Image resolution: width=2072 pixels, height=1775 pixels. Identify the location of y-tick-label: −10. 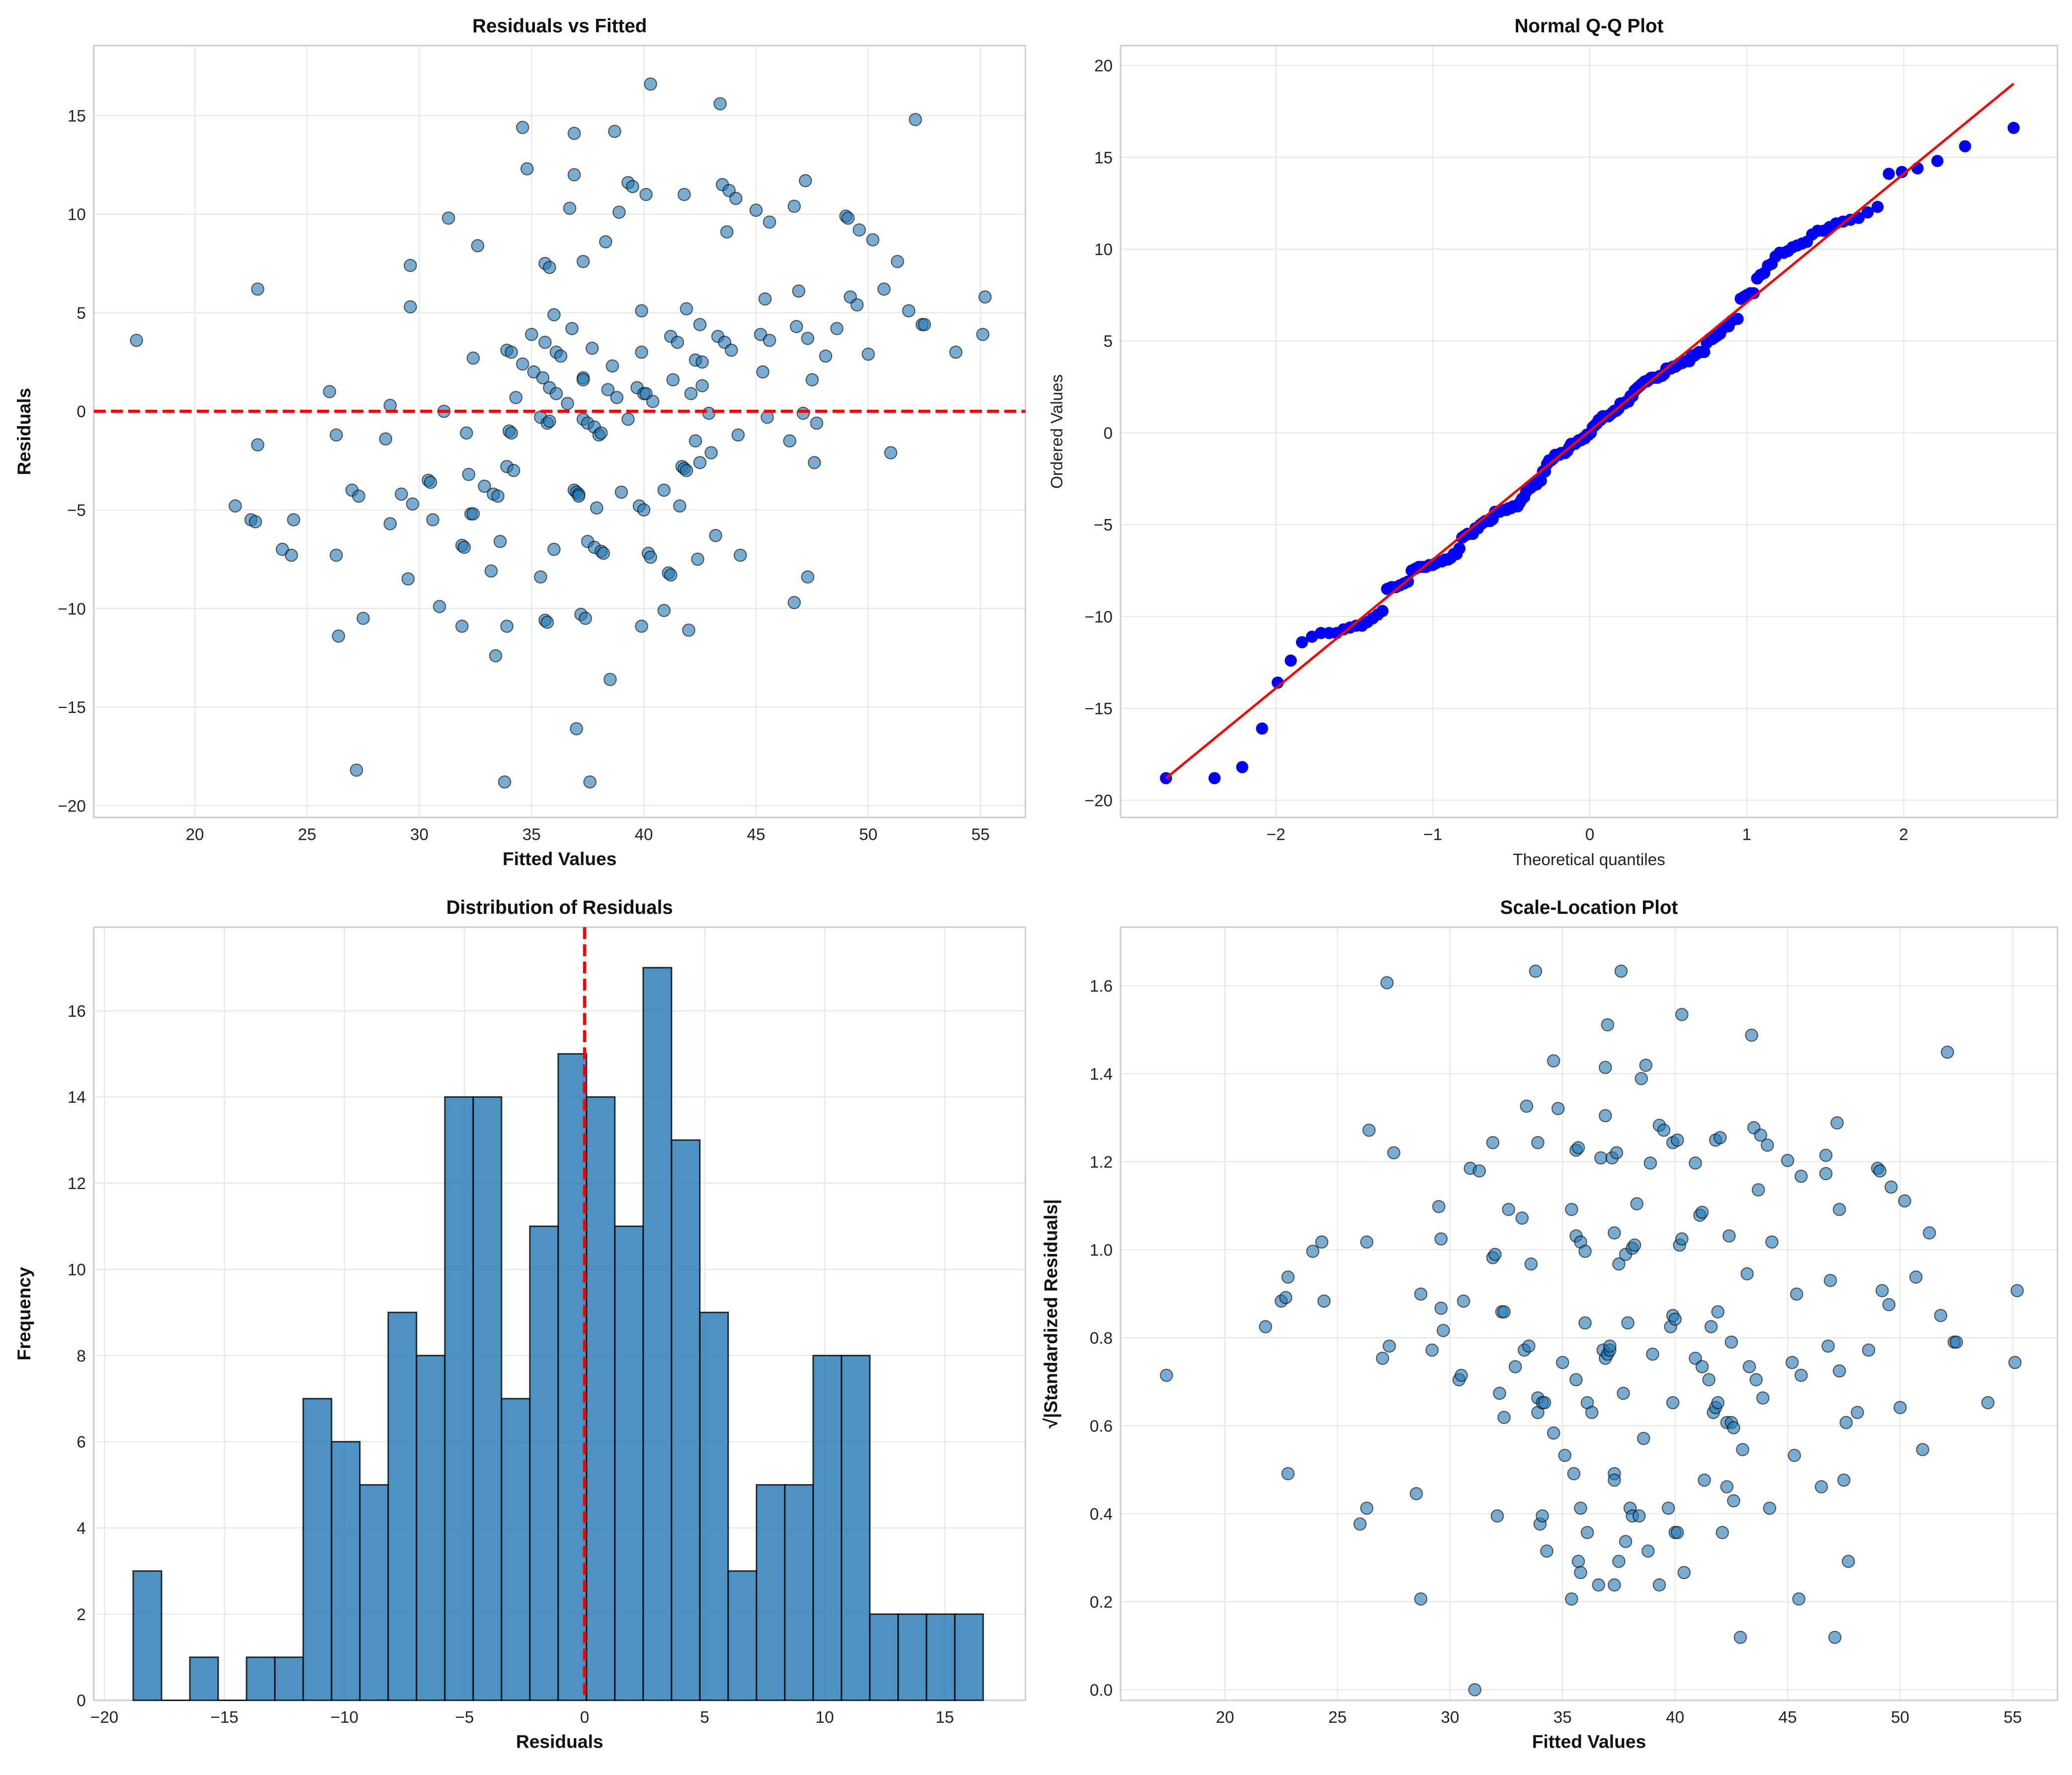
(1099, 617).